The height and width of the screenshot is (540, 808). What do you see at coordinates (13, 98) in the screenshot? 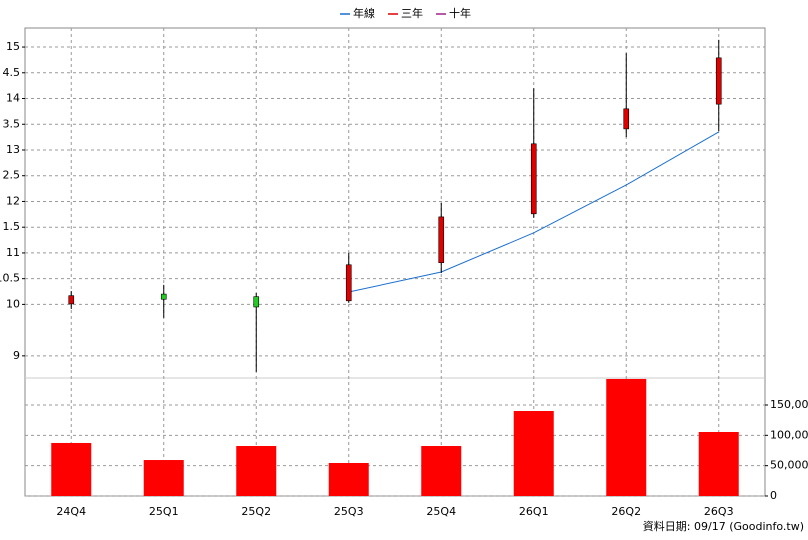
I see `y-tick-label: 14` at bounding box center [13, 98].